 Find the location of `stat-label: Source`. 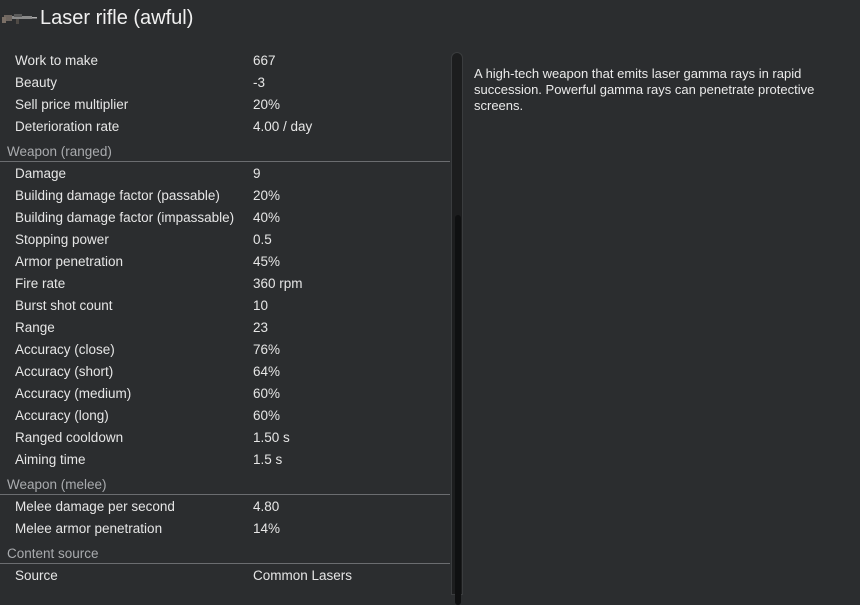

stat-label: Source is located at coordinates (36, 575).